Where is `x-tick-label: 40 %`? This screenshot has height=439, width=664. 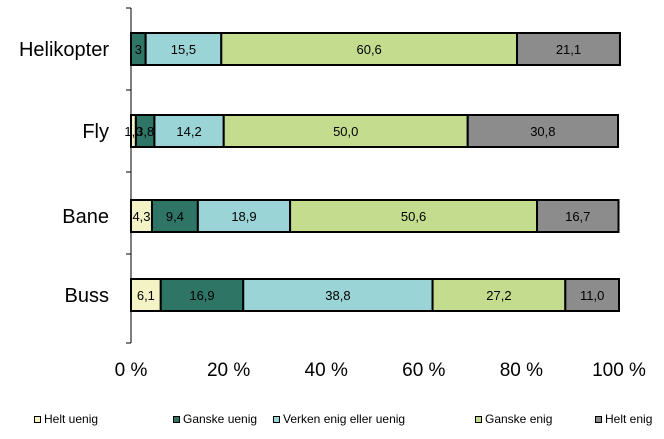
x-tick-label: 40 % is located at coordinates (326, 370).